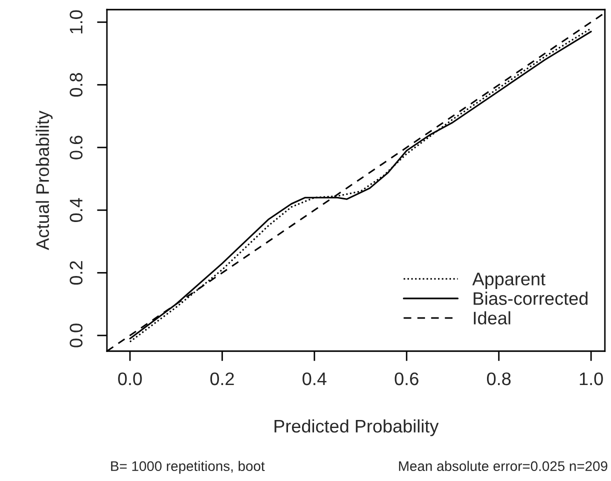  What do you see at coordinates (591, 379) in the screenshot?
I see `x-tick-label: 1.0` at bounding box center [591, 379].